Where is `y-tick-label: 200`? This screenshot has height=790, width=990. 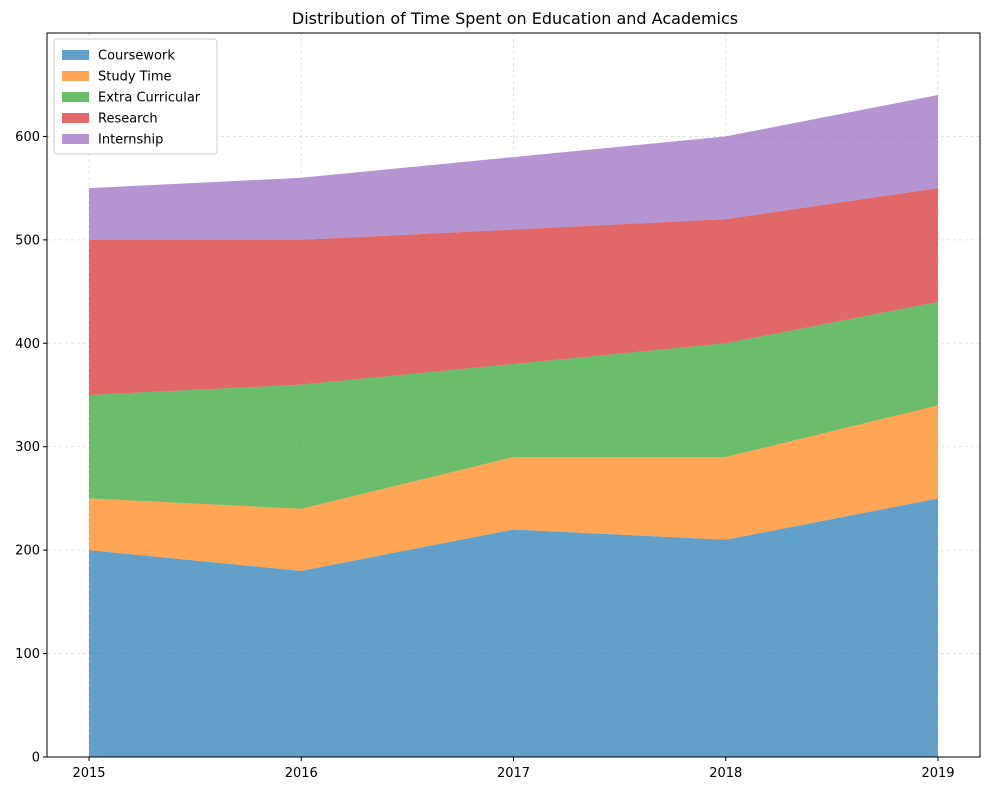 y-tick-label: 200 is located at coordinates (27, 551).